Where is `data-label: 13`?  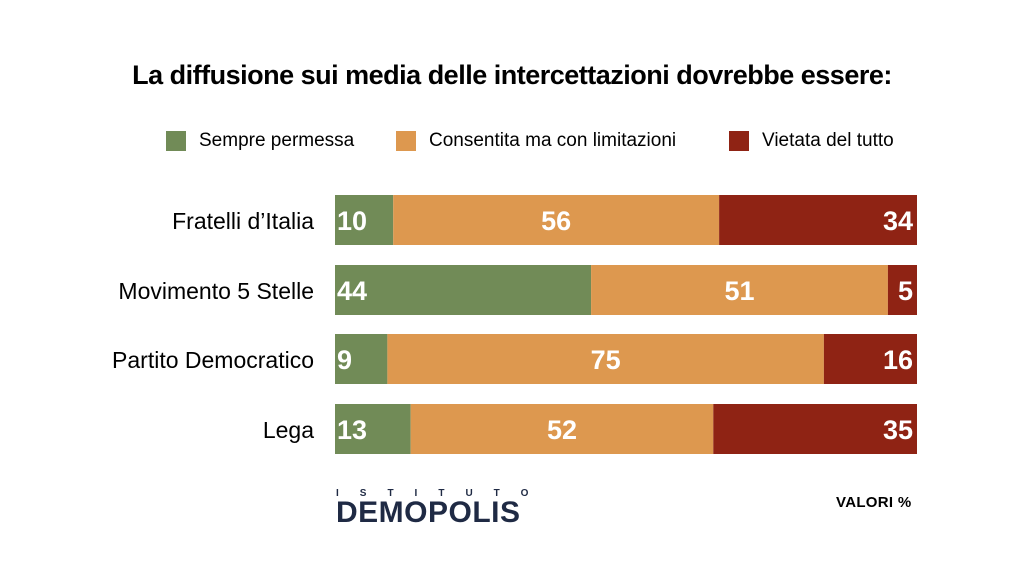
data-label: 13 is located at coordinates (352, 430).